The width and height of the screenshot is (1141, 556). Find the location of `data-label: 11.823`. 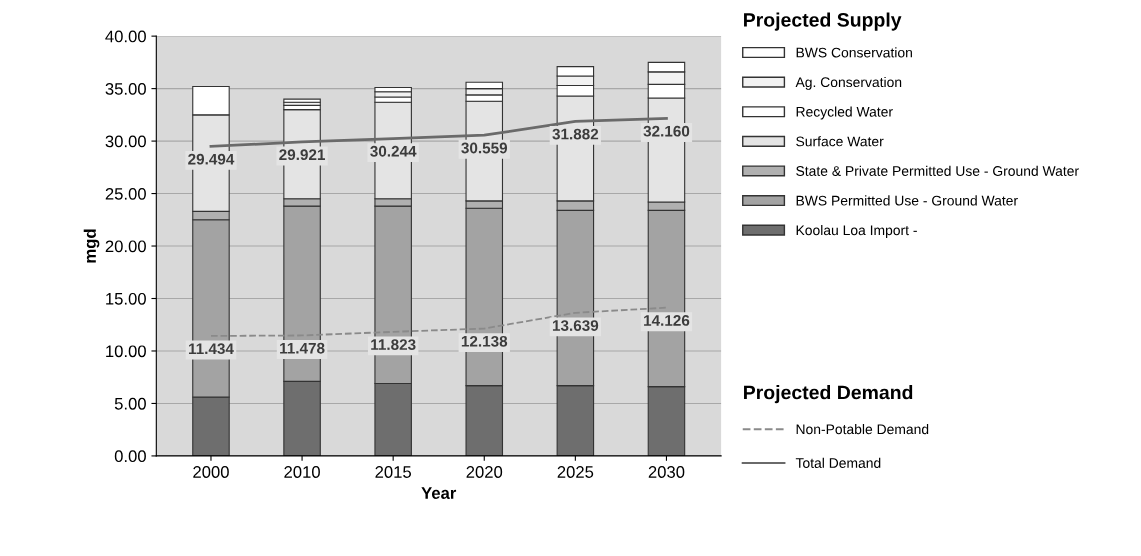

data-label: 11.823 is located at coordinates (393, 345).